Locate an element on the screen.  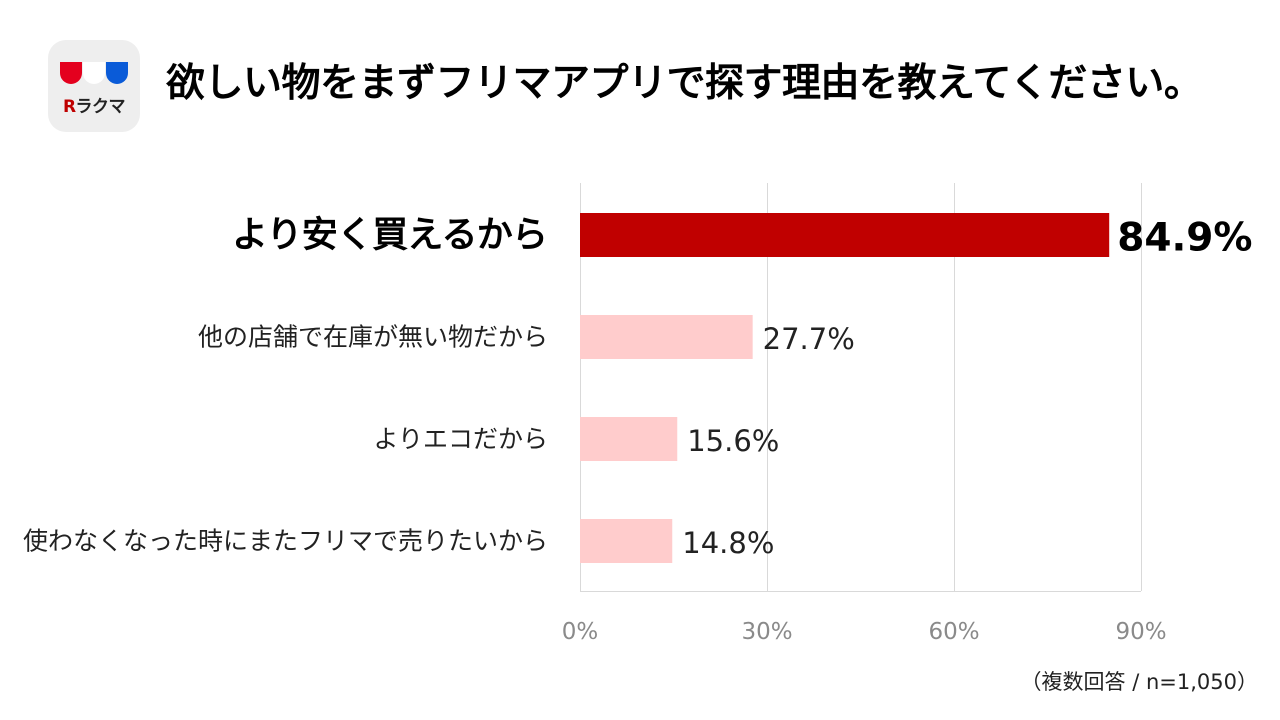
page-title: 欲しい物をまずフリマアプリで探す理由を教えてください。 is located at coordinates (684, 83).